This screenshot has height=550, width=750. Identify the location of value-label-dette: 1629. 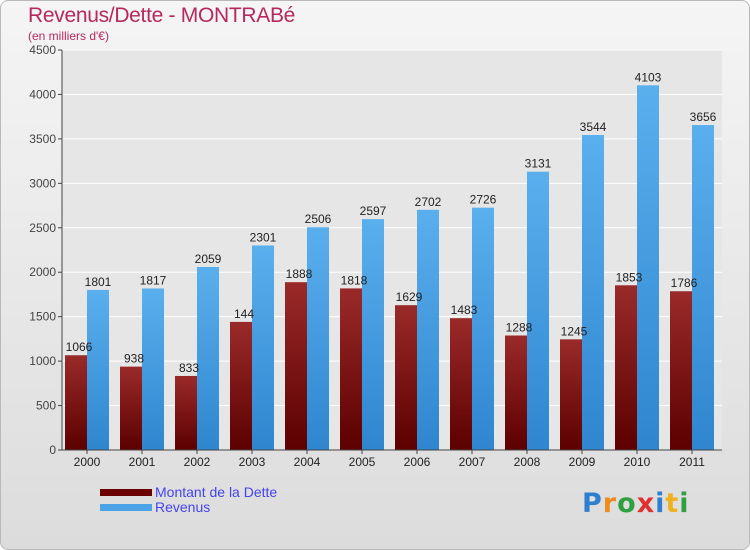
(409, 297).